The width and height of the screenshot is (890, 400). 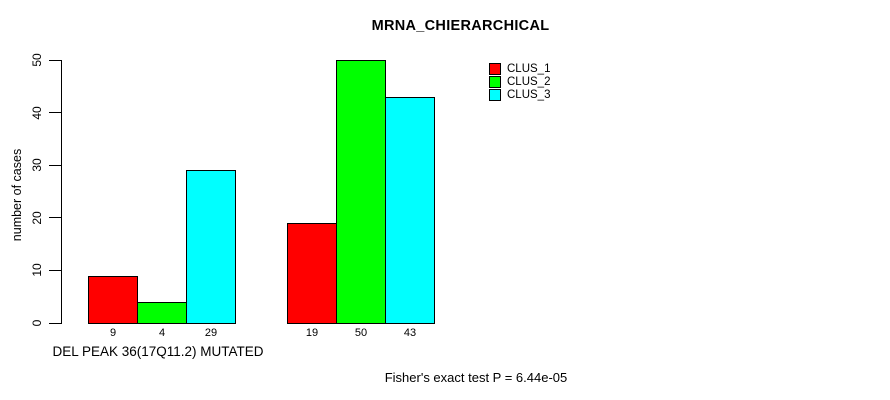 What do you see at coordinates (312, 333) in the screenshot?
I see `bar-value-label: 19` at bounding box center [312, 333].